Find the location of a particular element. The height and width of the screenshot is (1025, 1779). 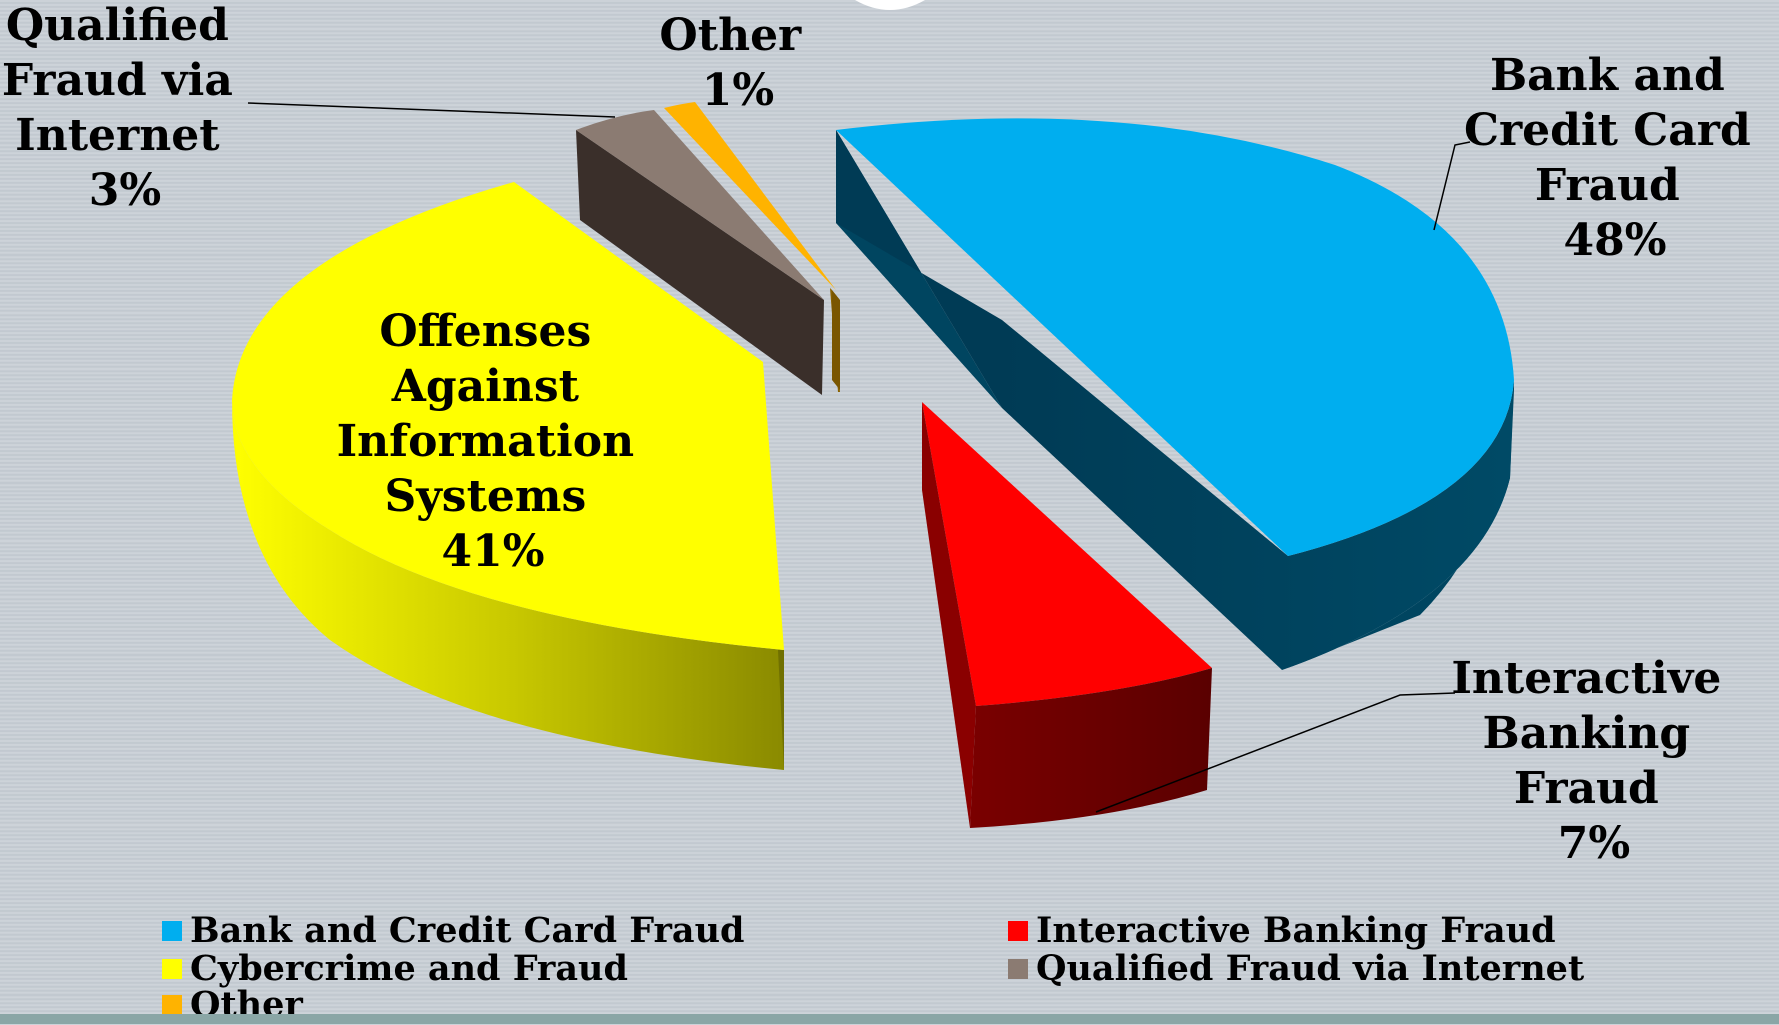

top-decoration is located at coordinates (890, 5).